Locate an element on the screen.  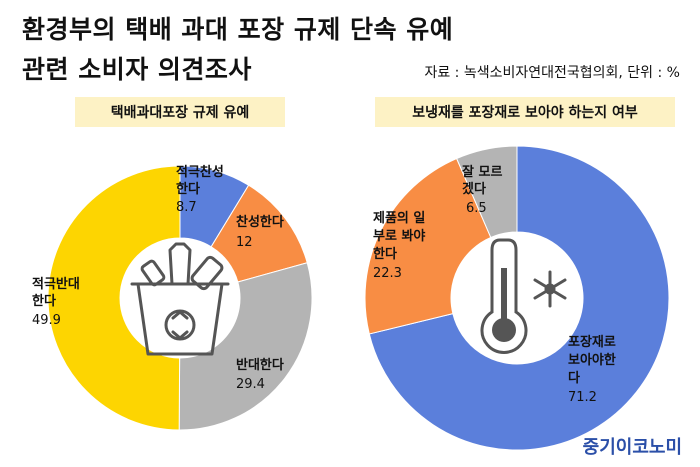
page-title-line1: 환경부의 택배 과대 포장 규제 단속 유예 is located at coordinates (238, 29).